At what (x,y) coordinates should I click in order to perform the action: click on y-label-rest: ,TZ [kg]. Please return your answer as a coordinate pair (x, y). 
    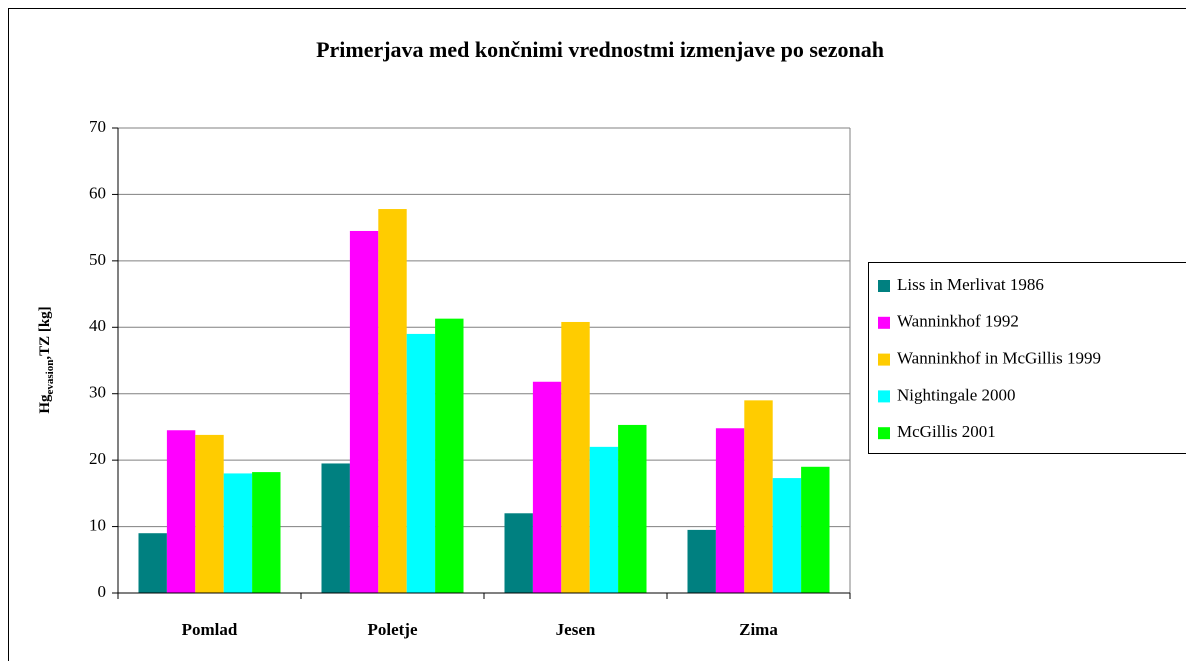
    Looking at the image, I should click on (45, 332).